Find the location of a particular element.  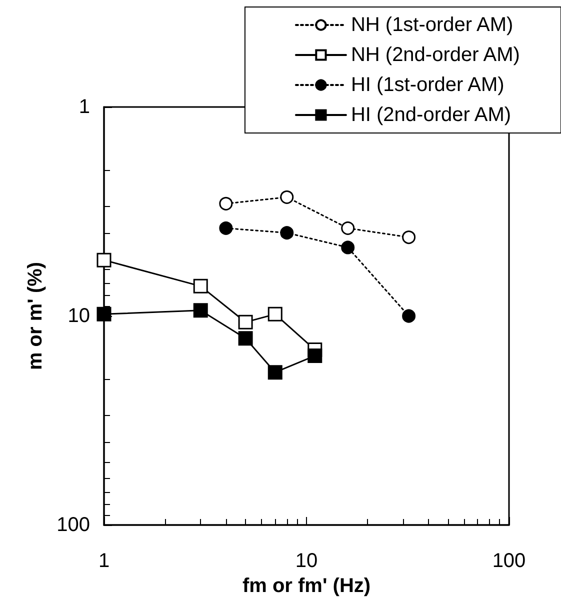

y-axis-title: m or m' (%) is located at coordinates (35, 316).